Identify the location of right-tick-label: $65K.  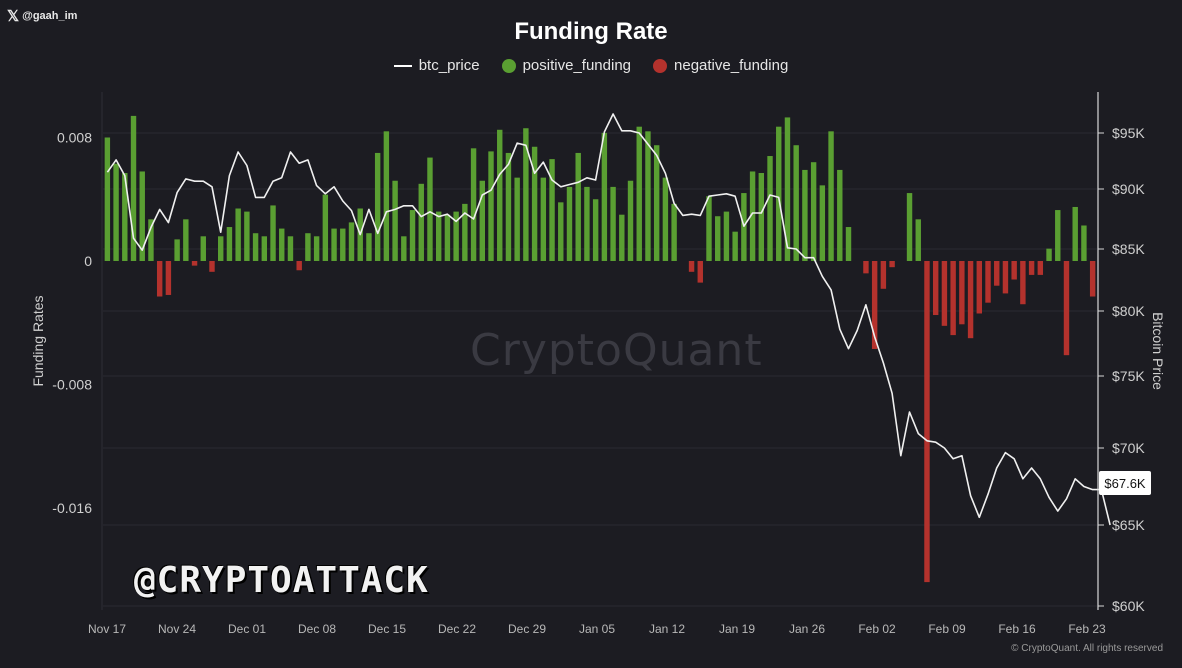
(1128, 525).